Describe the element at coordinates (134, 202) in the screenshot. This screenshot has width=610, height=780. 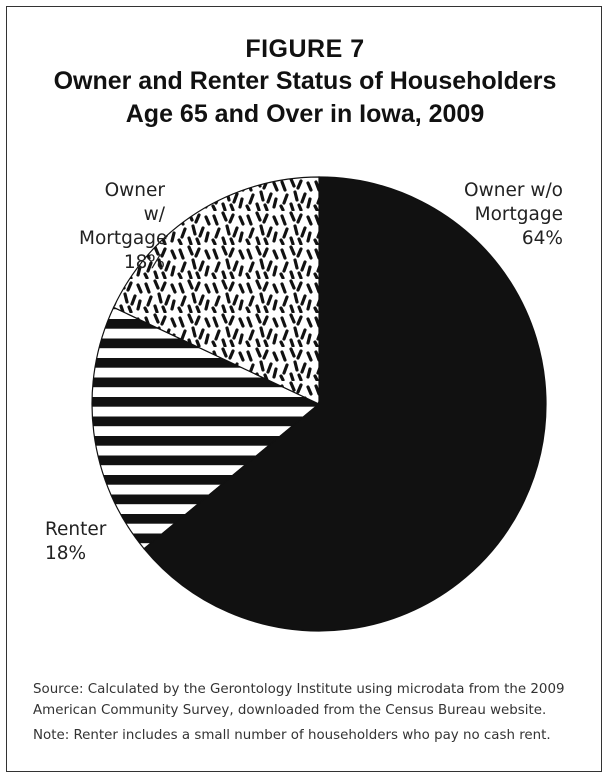
I see `label-owner-with-mortgage-line-1: Owner w/` at that location.